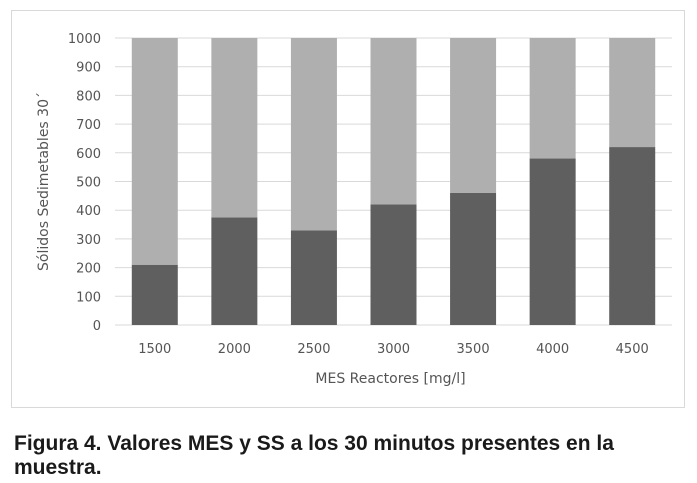 This screenshot has height=483, width=697. What do you see at coordinates (390, 379) in the screenshot?
I see `x-axis-title: MES Reactores [mg/l]` at bounding box center [390, 379].